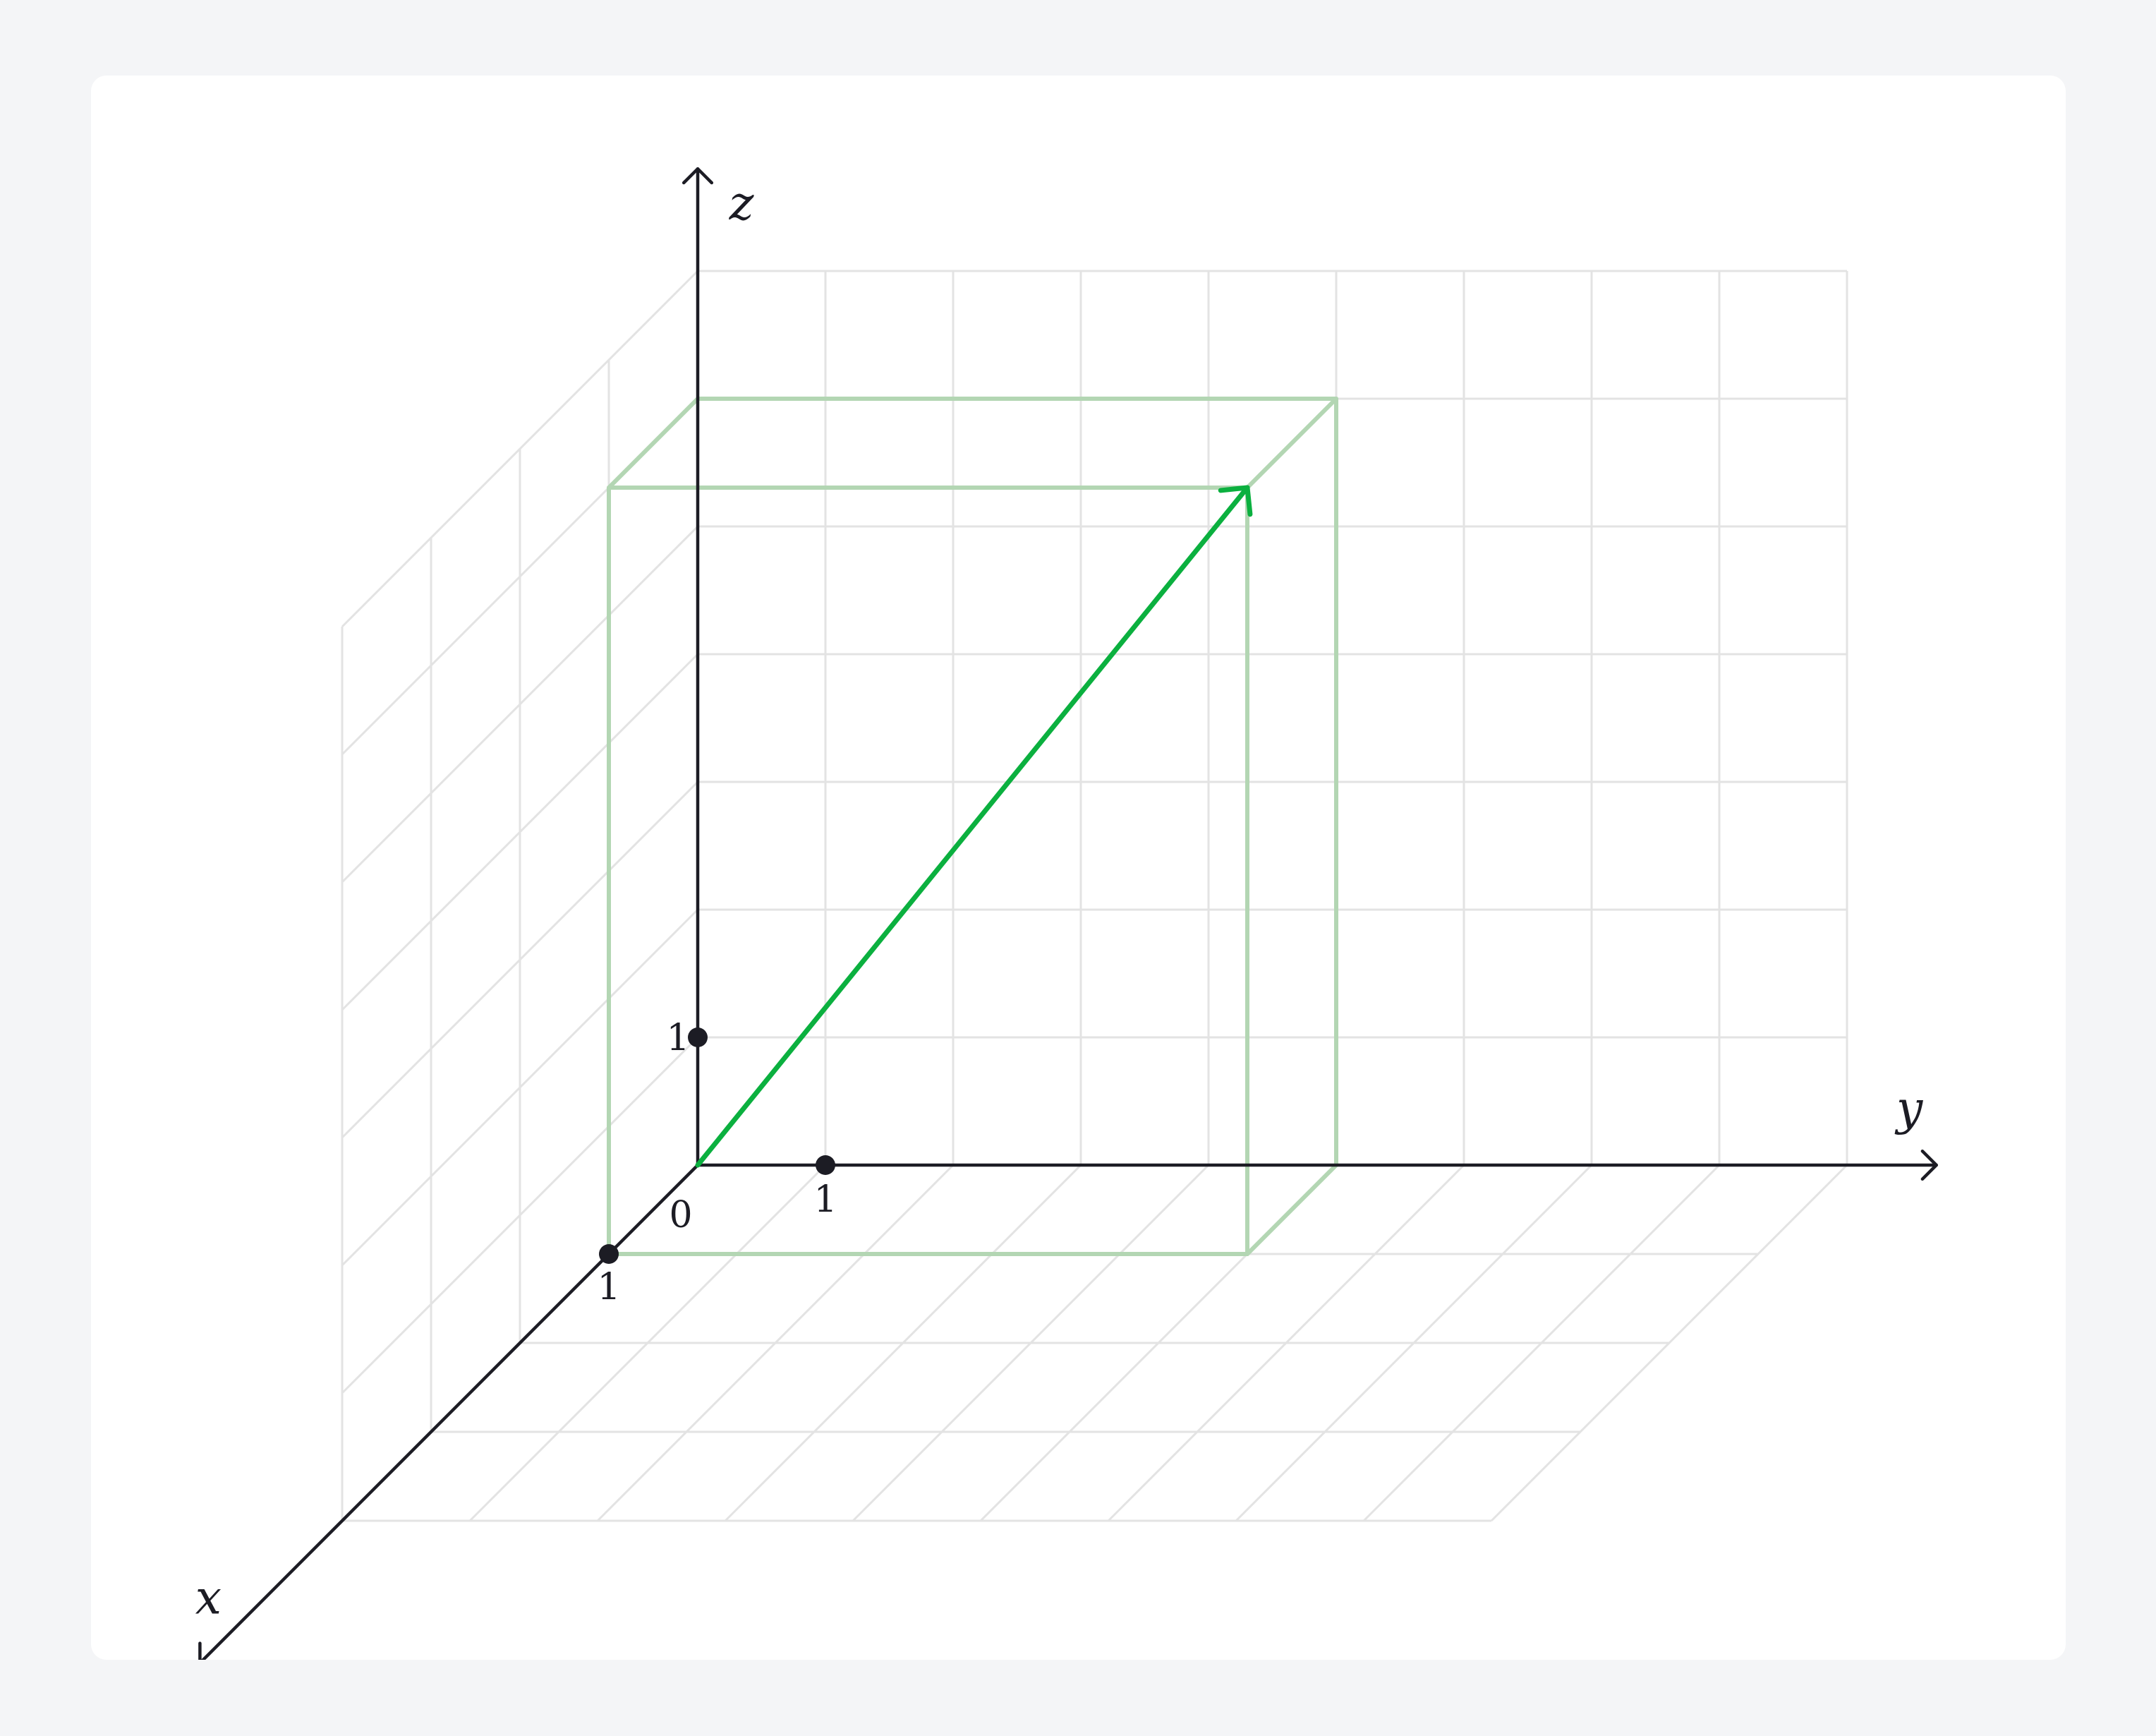 The image size is (2156, 1736). Describe the element at coordinates (698, 1037) in the screenshot. I see `z-unit-point` at that location.